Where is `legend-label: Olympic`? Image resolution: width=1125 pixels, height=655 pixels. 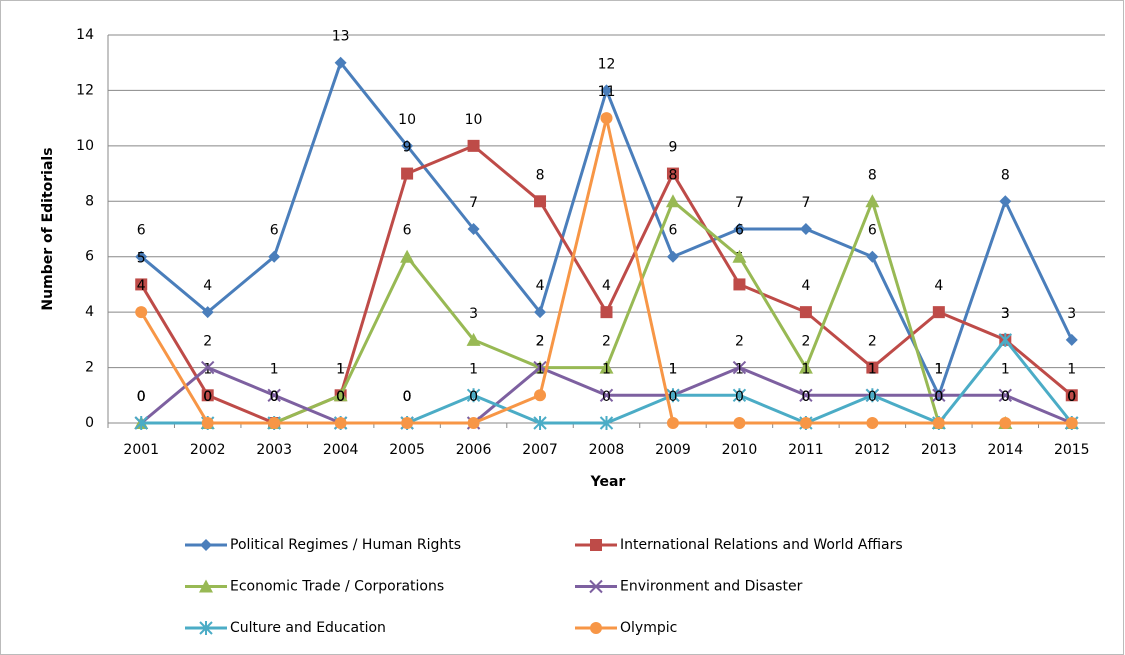 legend-label: Olympic is located at coordinates (648, 628).